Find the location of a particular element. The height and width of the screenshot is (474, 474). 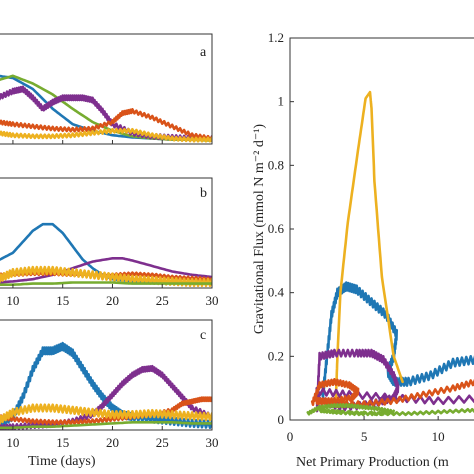

panel-a-letter: a is located at coordinates (203, 52).